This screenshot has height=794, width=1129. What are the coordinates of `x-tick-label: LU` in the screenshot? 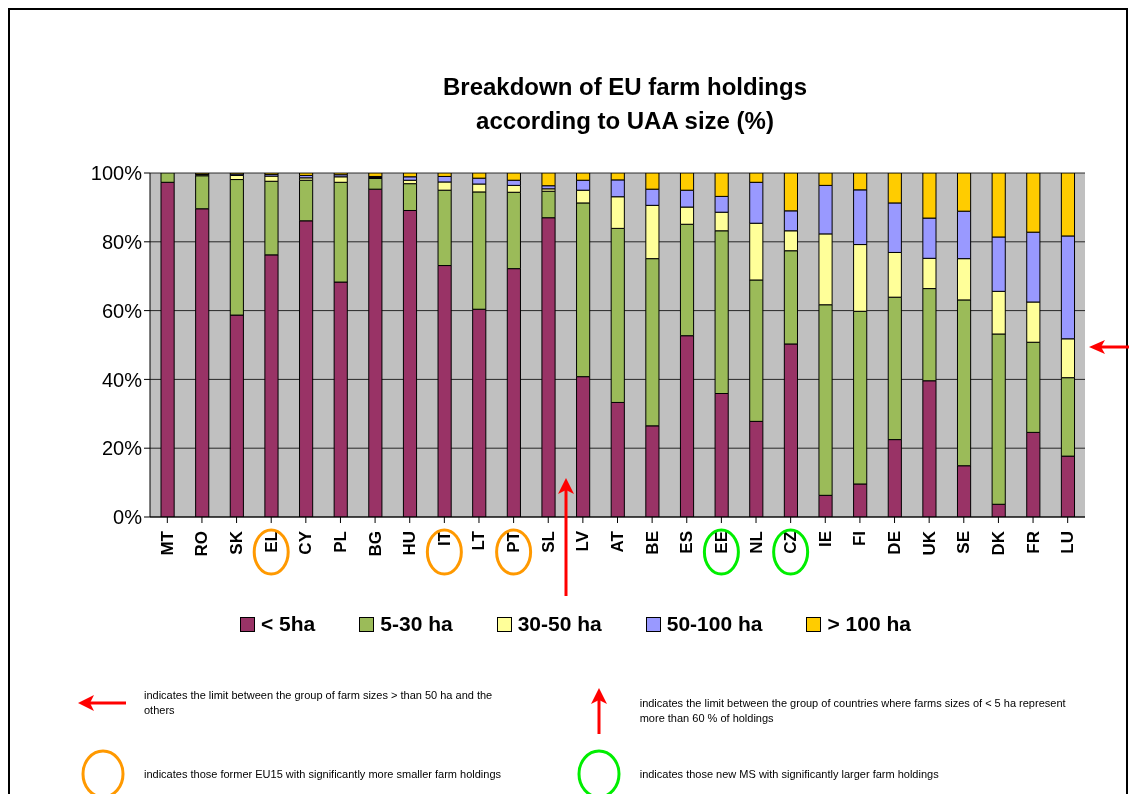 It's located at (1068, 542).